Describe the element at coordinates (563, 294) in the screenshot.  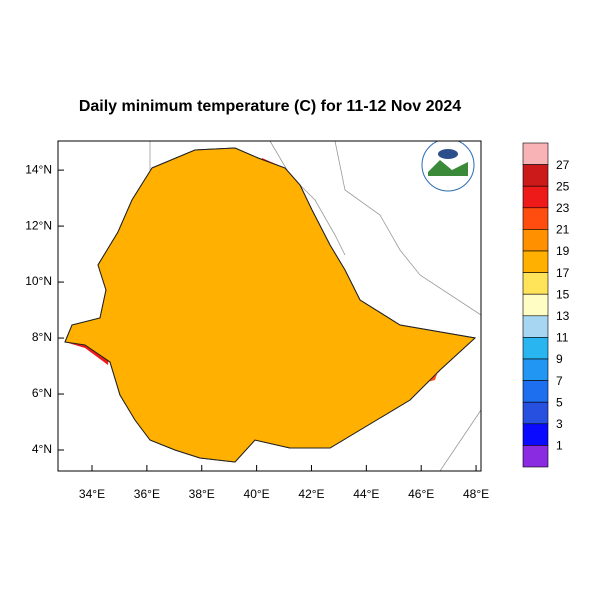
I see `colorbar-label: 15` at that location.